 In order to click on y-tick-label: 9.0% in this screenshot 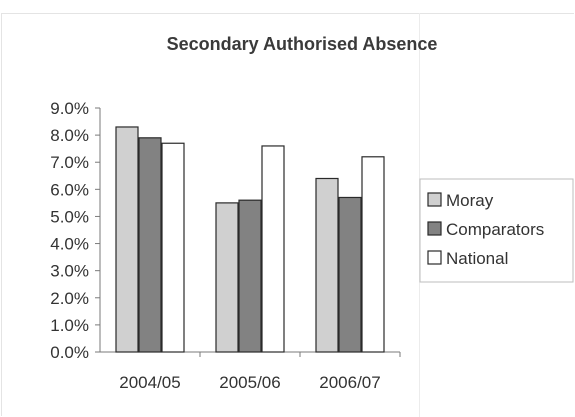, I will do `click(69, 108)`.